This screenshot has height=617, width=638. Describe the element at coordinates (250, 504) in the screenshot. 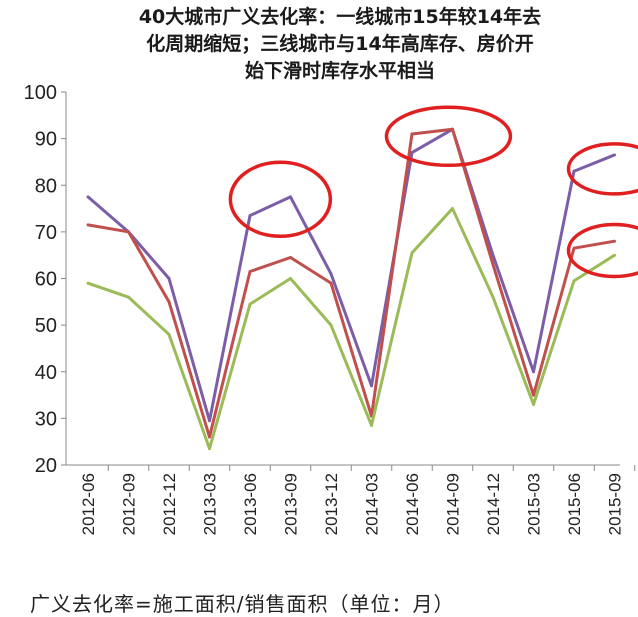

I see `x-tick-label: 2013-06` at that location.